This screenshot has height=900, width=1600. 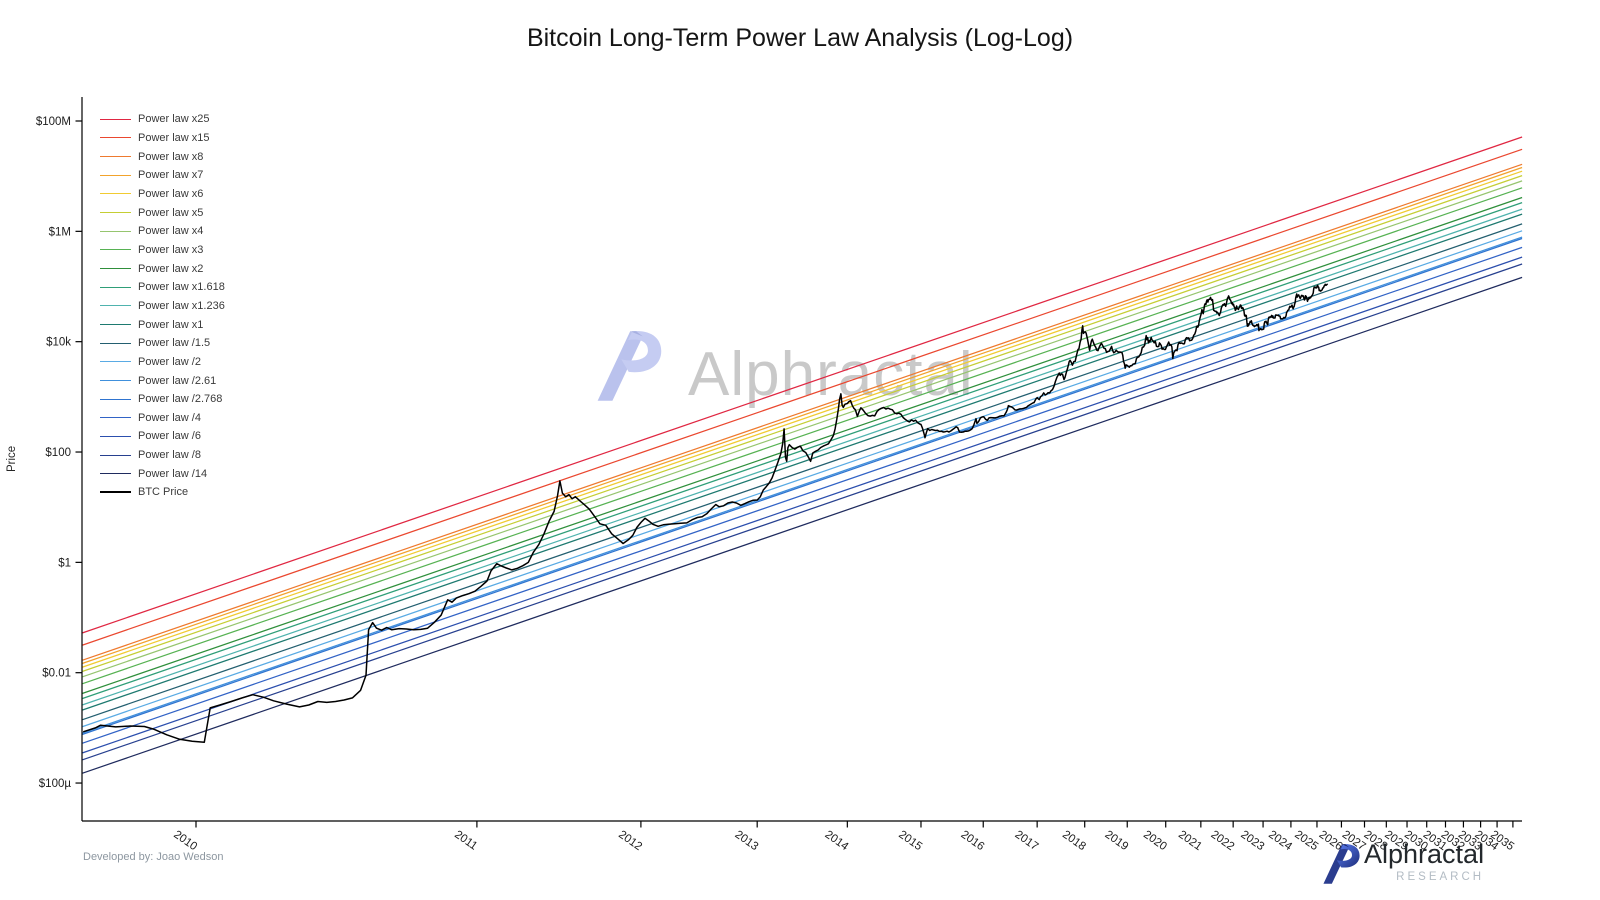 I want to click on alphractal-logo-icon, so click(x=1341, y=864).